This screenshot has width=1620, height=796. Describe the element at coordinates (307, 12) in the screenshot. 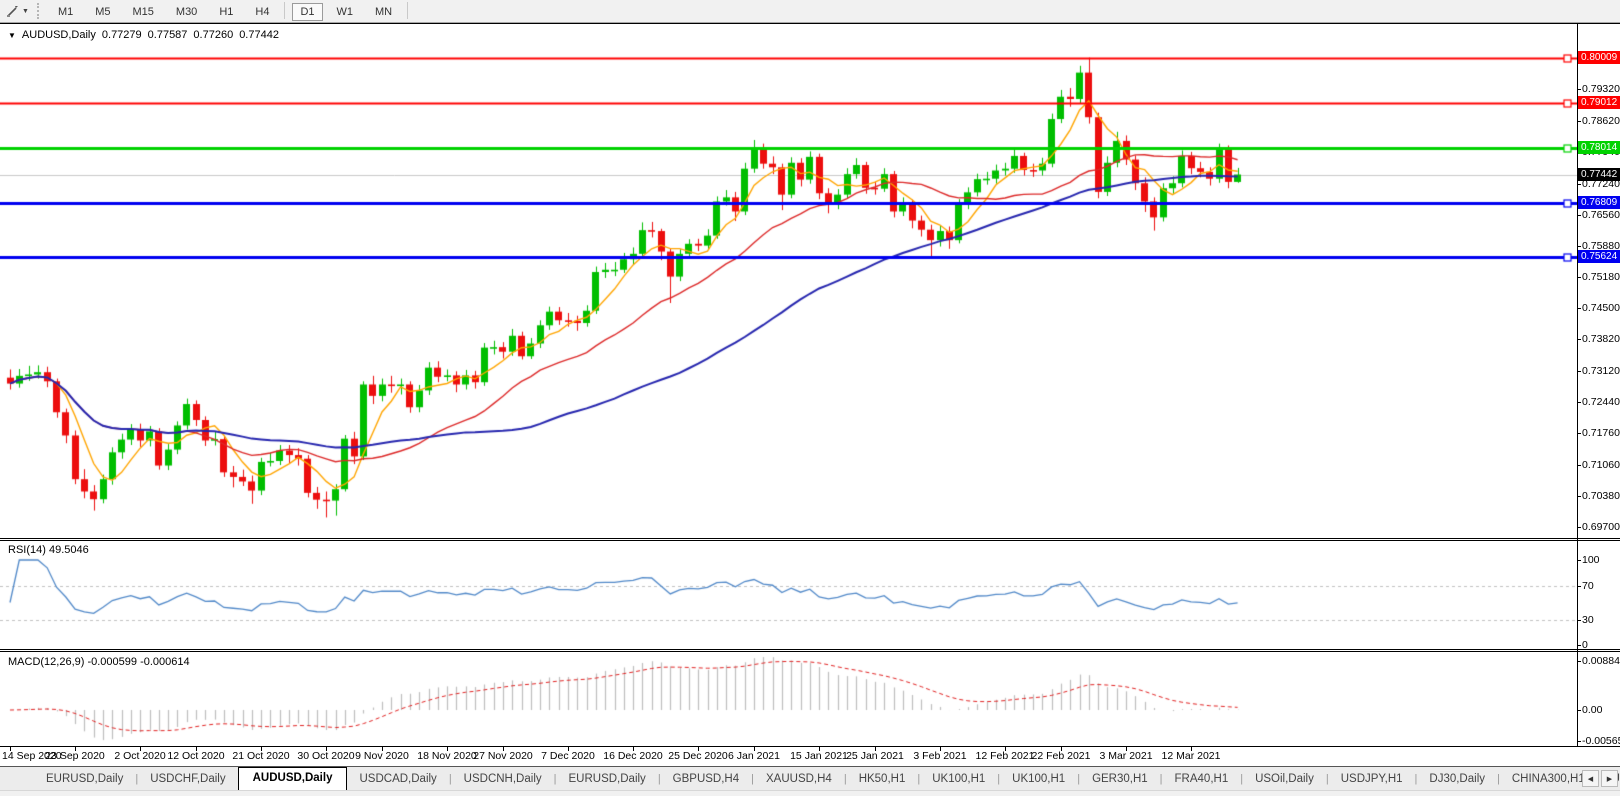

I see `timeframe-button-D1: D1` at that location.